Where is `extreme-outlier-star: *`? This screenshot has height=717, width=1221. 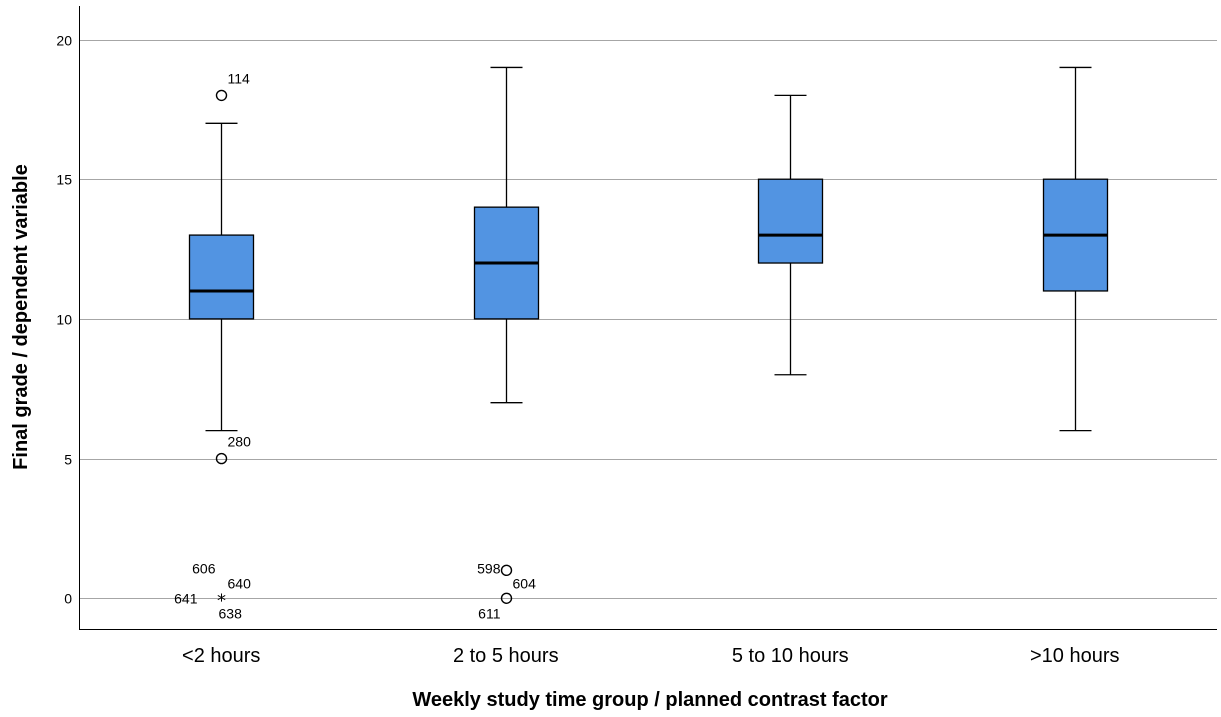 extreme-outlier-star: * is located at coordinates (221, 600).